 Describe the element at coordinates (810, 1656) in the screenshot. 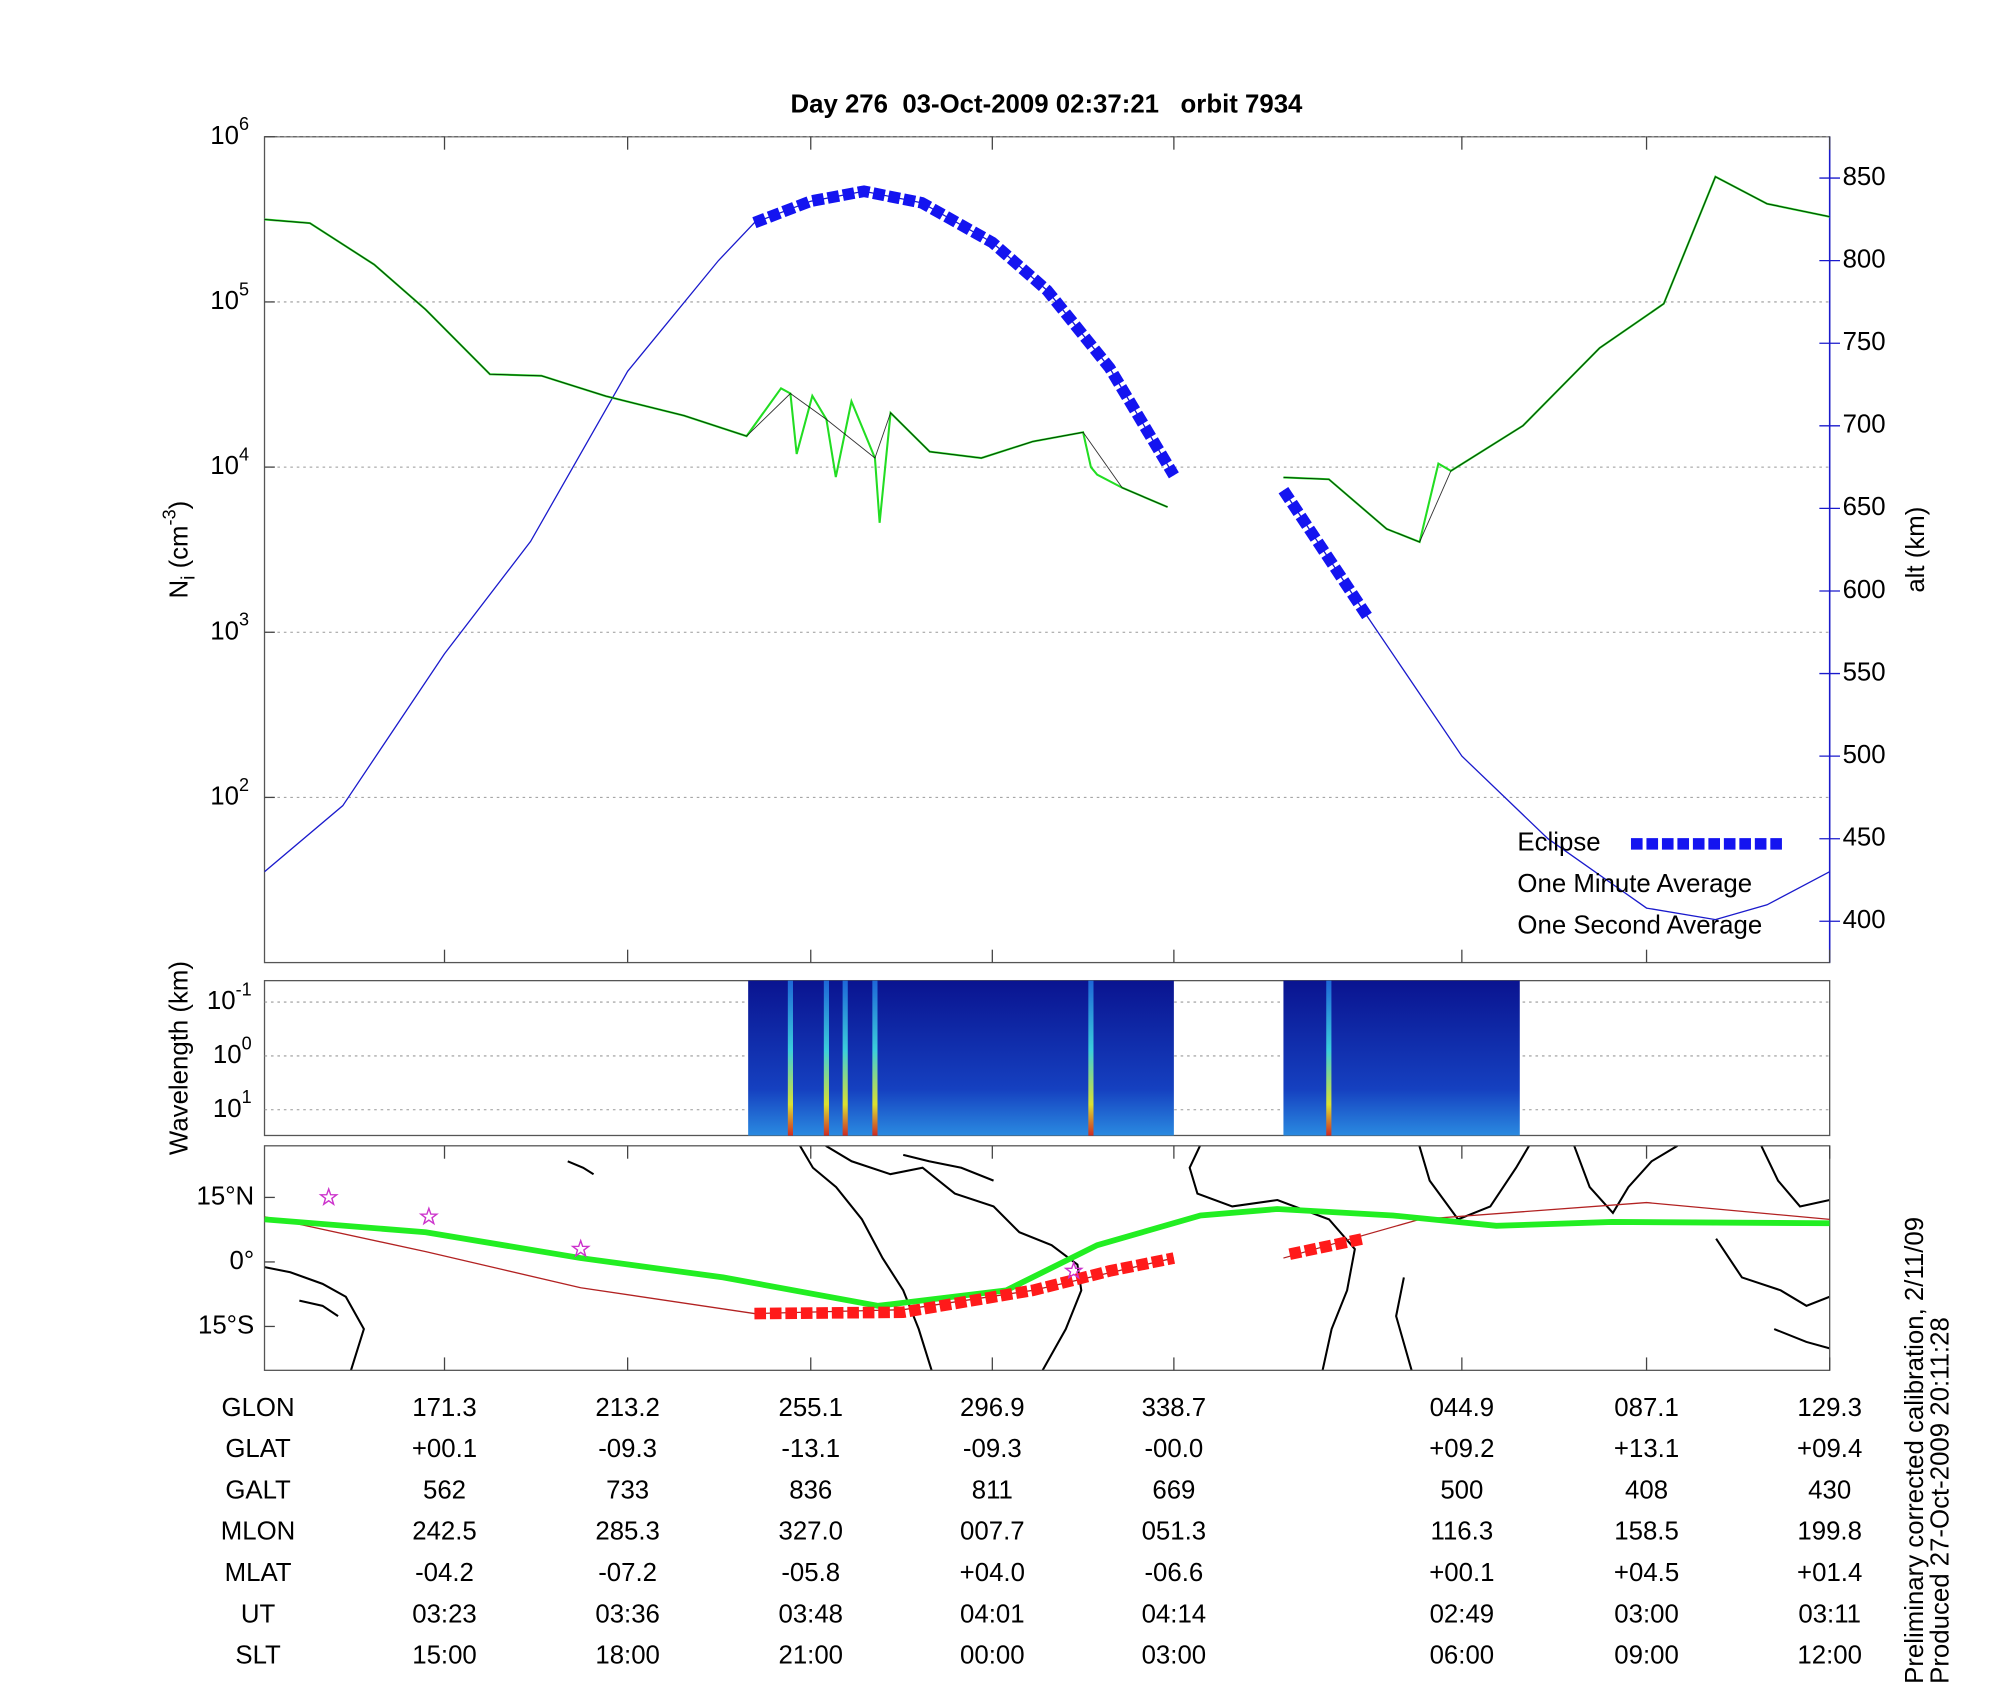

I see `table-cell: 21:00` at that location.